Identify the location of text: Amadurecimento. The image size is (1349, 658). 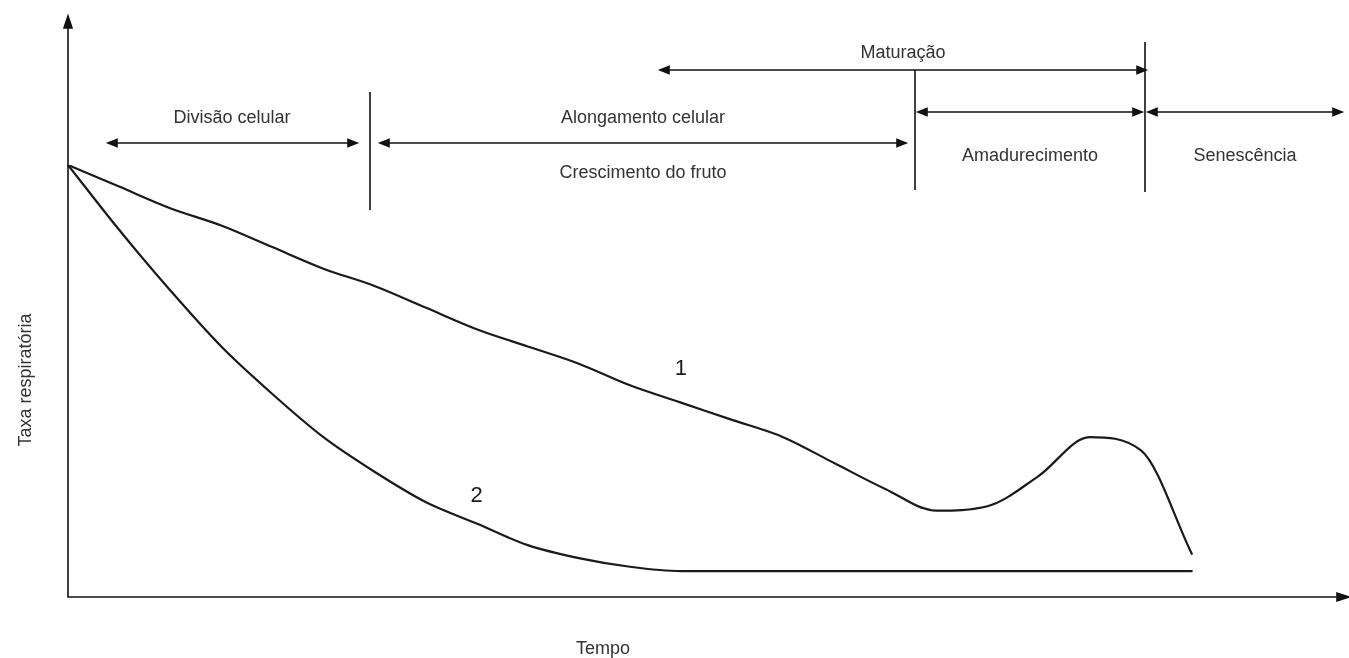
(1030, 155).